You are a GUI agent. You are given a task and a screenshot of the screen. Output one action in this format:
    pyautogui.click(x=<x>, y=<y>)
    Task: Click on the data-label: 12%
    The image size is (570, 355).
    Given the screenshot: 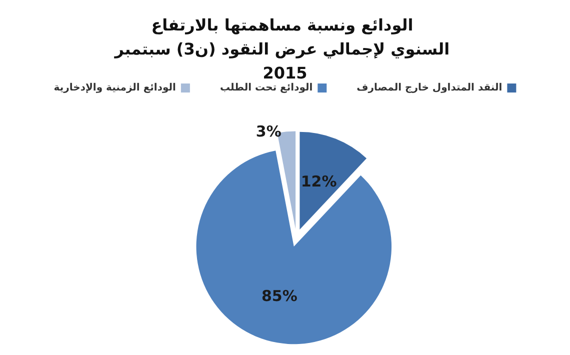 What is the action you would take?
    pyautogui.click(x=318, y=181)
    